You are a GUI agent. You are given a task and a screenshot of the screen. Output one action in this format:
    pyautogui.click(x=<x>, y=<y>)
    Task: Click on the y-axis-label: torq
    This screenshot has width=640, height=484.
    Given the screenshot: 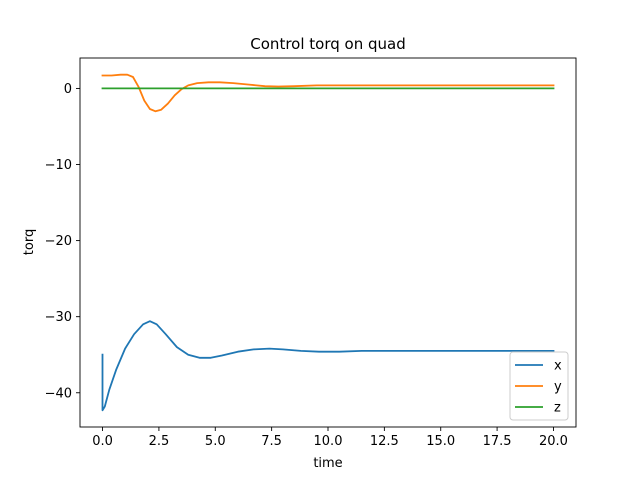 What is the action you would take?
    pyautogui.click(x=29, y=242)
    